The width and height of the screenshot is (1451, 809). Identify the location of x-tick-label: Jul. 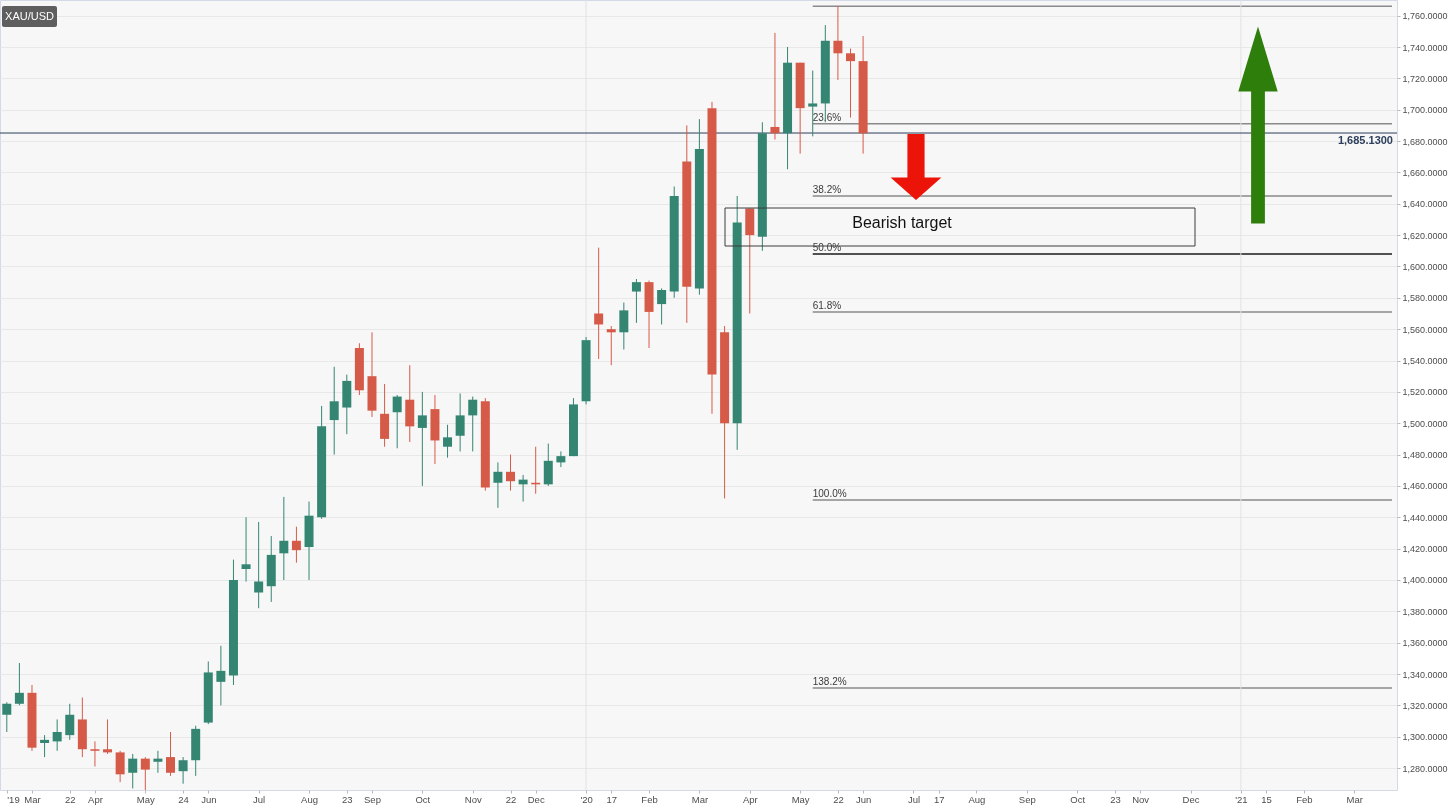
(259, 799).